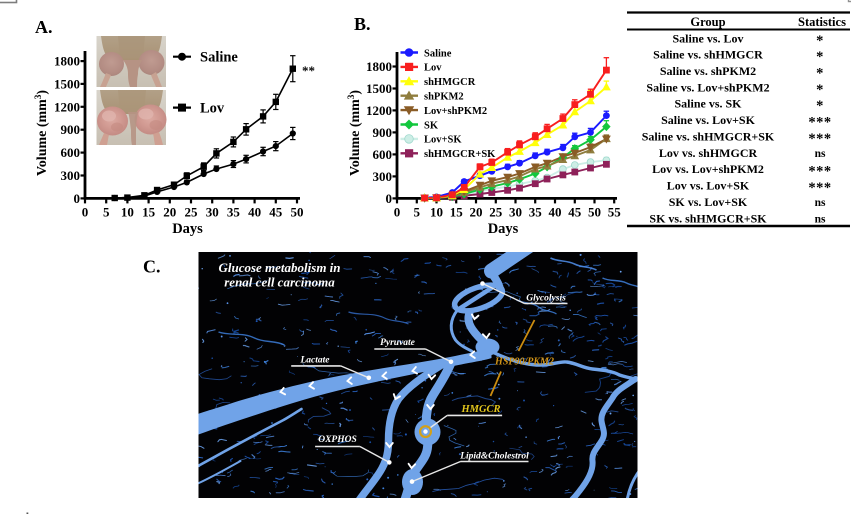  Describe the element at coordinates (708, 120) in the screenshot. I see `svg-text: Saline vs. Lov+SK` at that location.